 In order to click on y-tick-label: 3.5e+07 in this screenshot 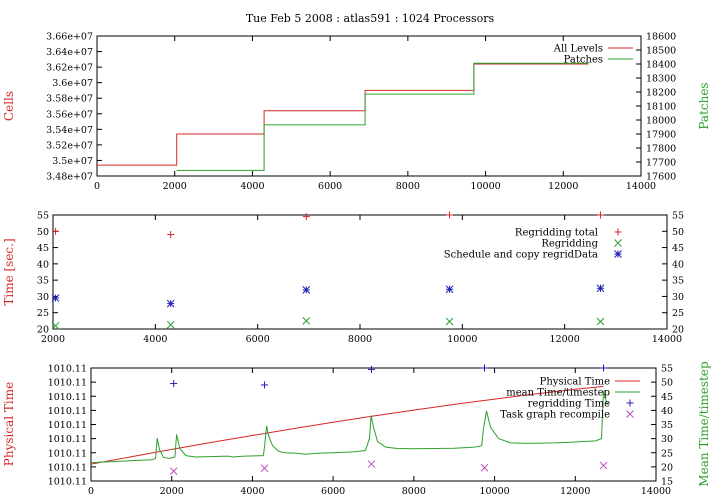, I will do `click(72, 161)`.